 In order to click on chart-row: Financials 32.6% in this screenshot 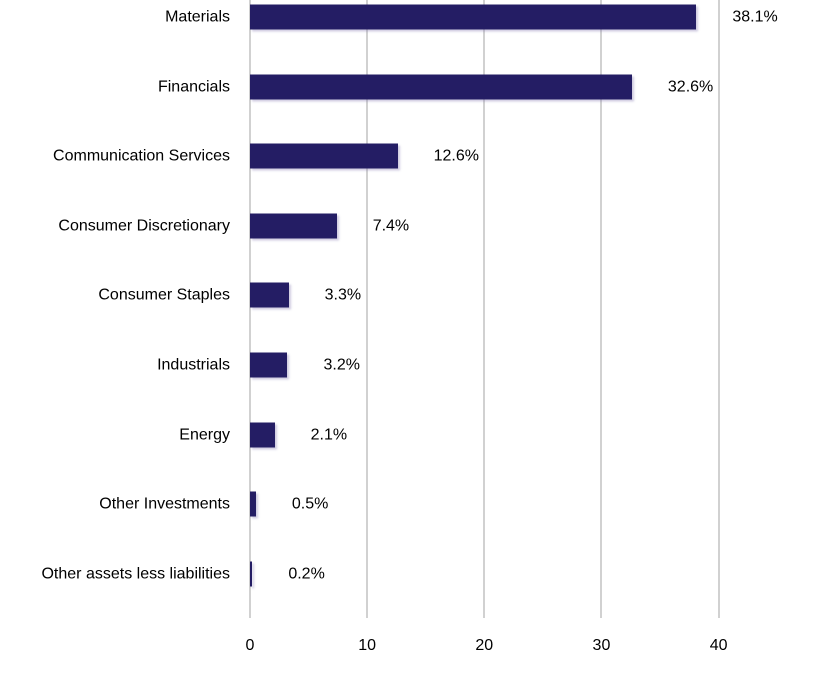, I will do `click(408, 87)`.